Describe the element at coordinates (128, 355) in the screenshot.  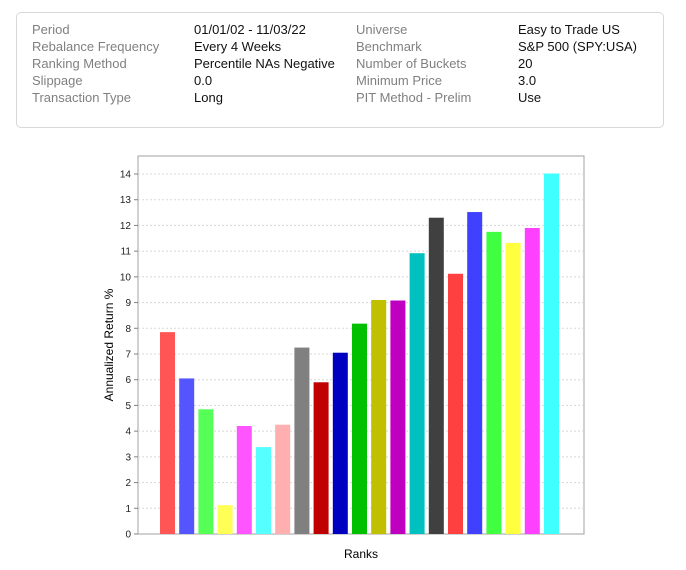
I see `y-tick-label: 7` at that location.